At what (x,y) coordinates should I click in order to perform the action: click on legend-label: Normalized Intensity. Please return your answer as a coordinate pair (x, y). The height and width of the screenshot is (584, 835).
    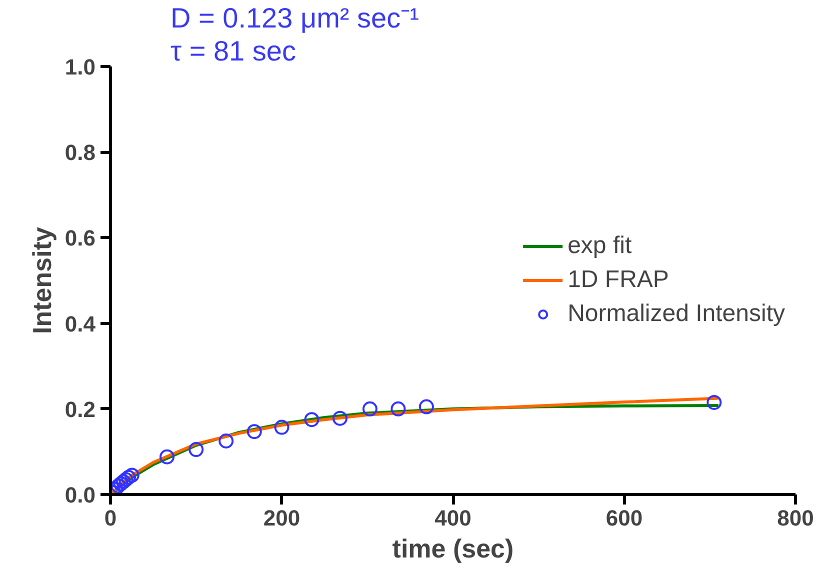
    Looking at the image, I should click on (676, 314).